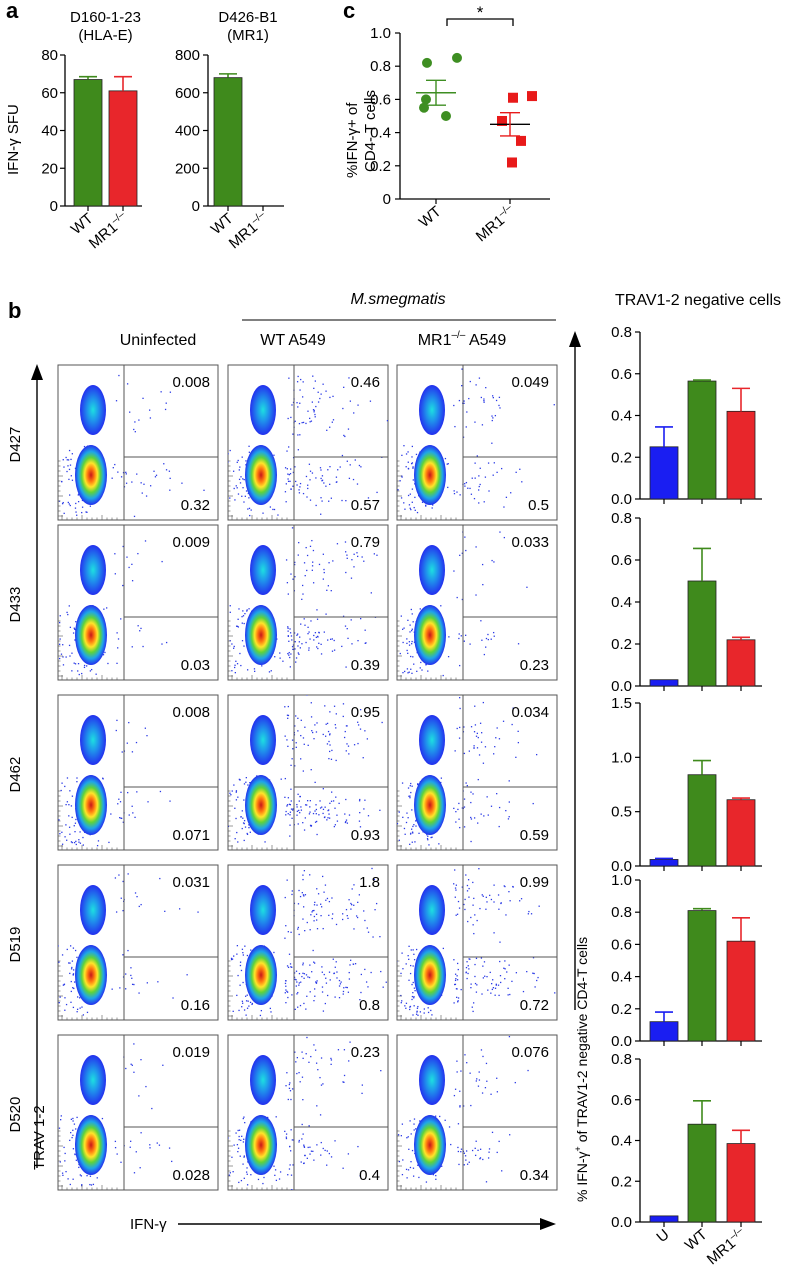 This screenshot has height=1280, width=788. I want to click on flow-plot-content, so click(303, 600).